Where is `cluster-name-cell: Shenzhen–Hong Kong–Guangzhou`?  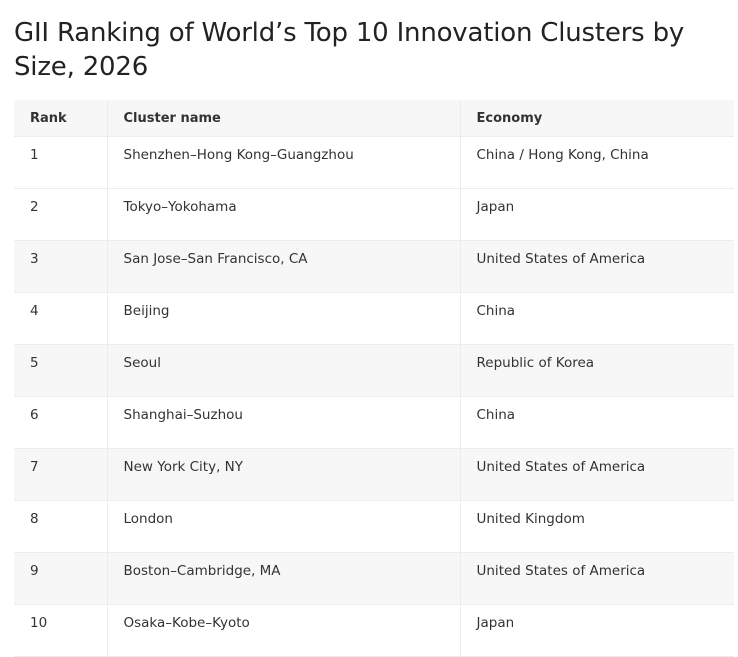 cluster-name-cell: Shenzhen–Hong Kong–Guangzhou is located at coordinates (283, 162).